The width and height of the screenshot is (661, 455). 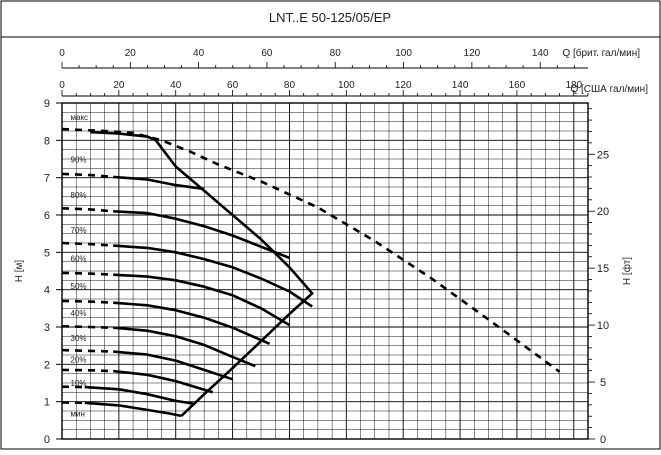 What do you see at coordinates (47, 291) in the screenshot?
I see `left-axis-tick-label: 4` at bounding box center [47, 291].